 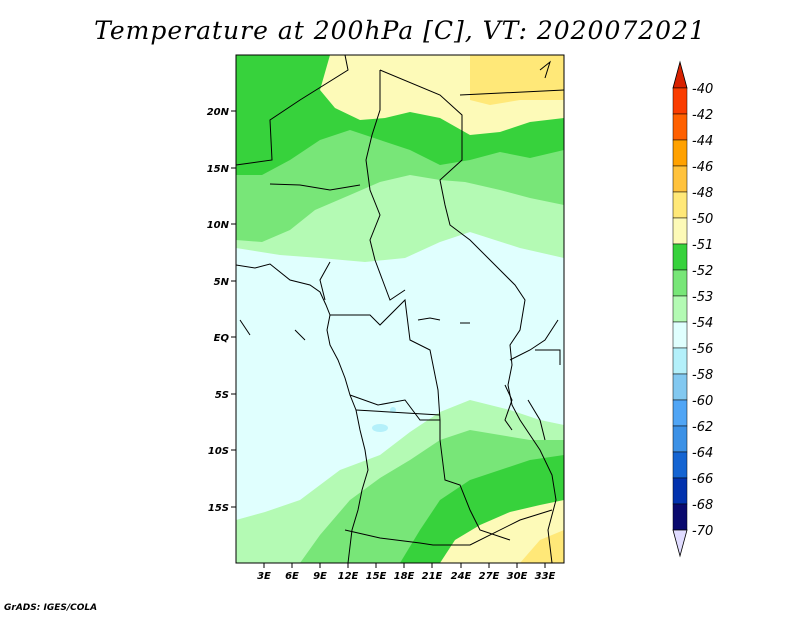 What do you see at coordinates (221, 310) in the screenshot?
I see `lat-axis: 20N 15N 10N 5N EQ 5S 10S 15S` at bounding box center [221, 310].